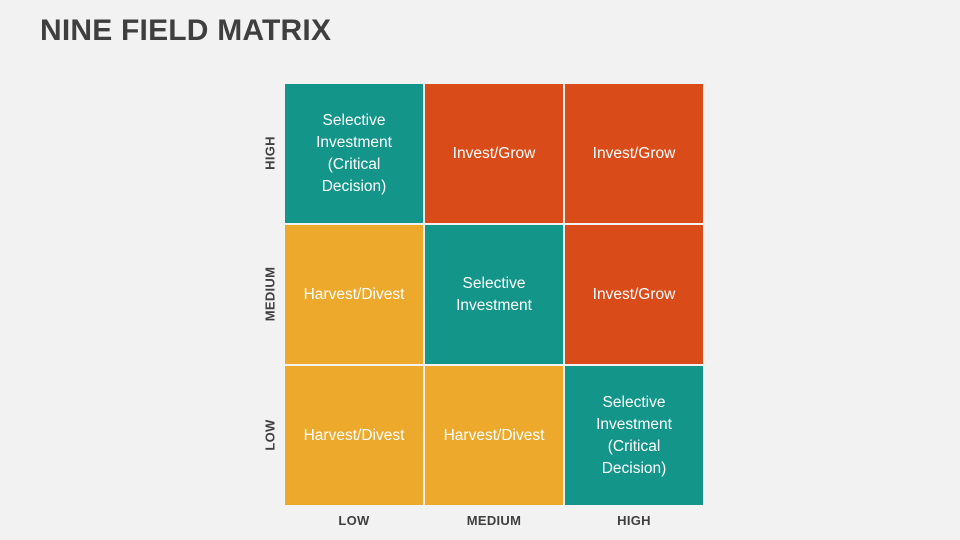 Image resolution: width=960 pixels, height=540 pixels. What do you see at coordinates (634, 153) in the screenshot?
I see `matrix-cell-high-high: Invest/Grow` at bounding box center [634, 153].